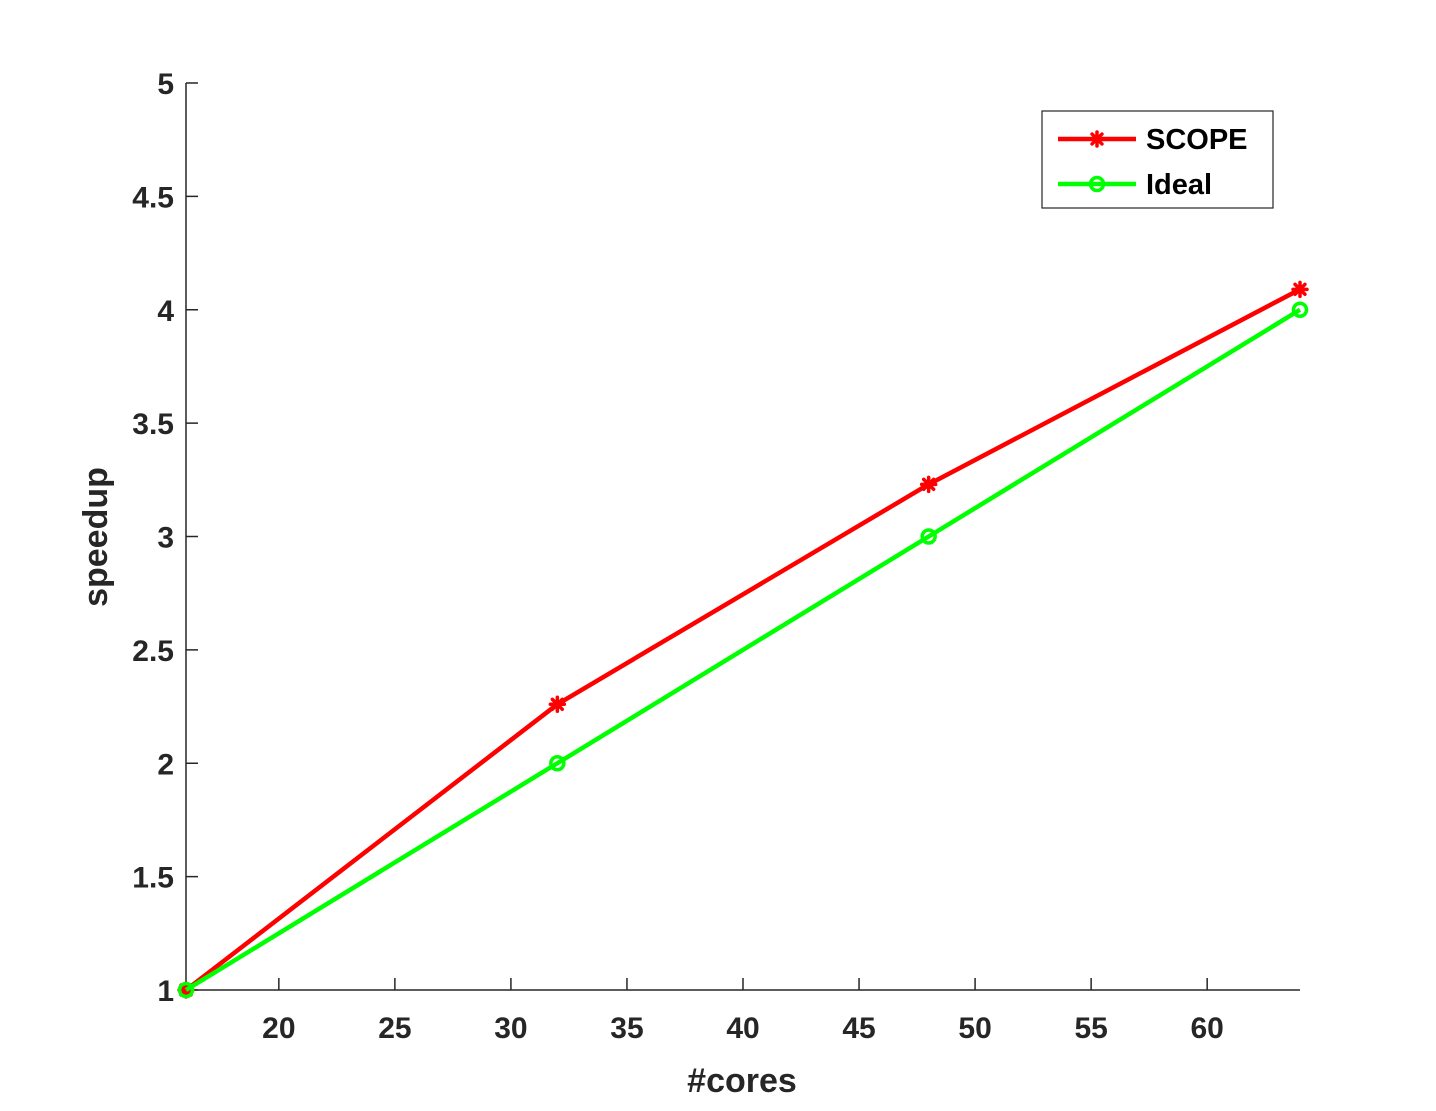 The height and width of the screenshot is (1111, 1436). What do you see at coordinates (153, 651) in the screenshot?
I see `y-tick-label: 2.5` at bounding box center [153, 651].